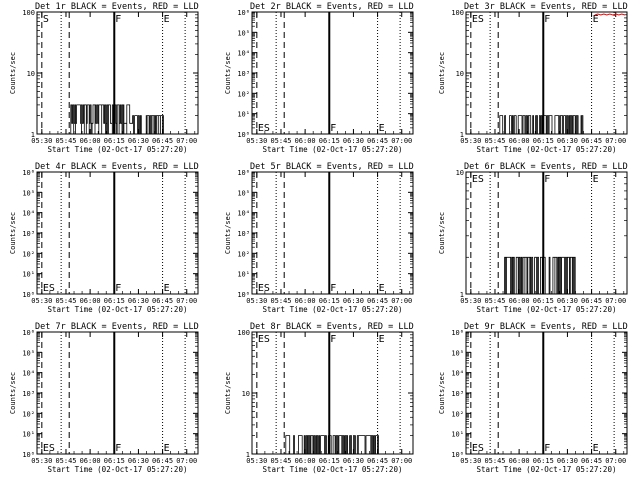 The height and width of the screenshot is (484, 640). Describe the element at coordinates (332, 7) in the screenshot. I see `panel-title: Det 2r BLACK = Events, RED = LLD` at that location.